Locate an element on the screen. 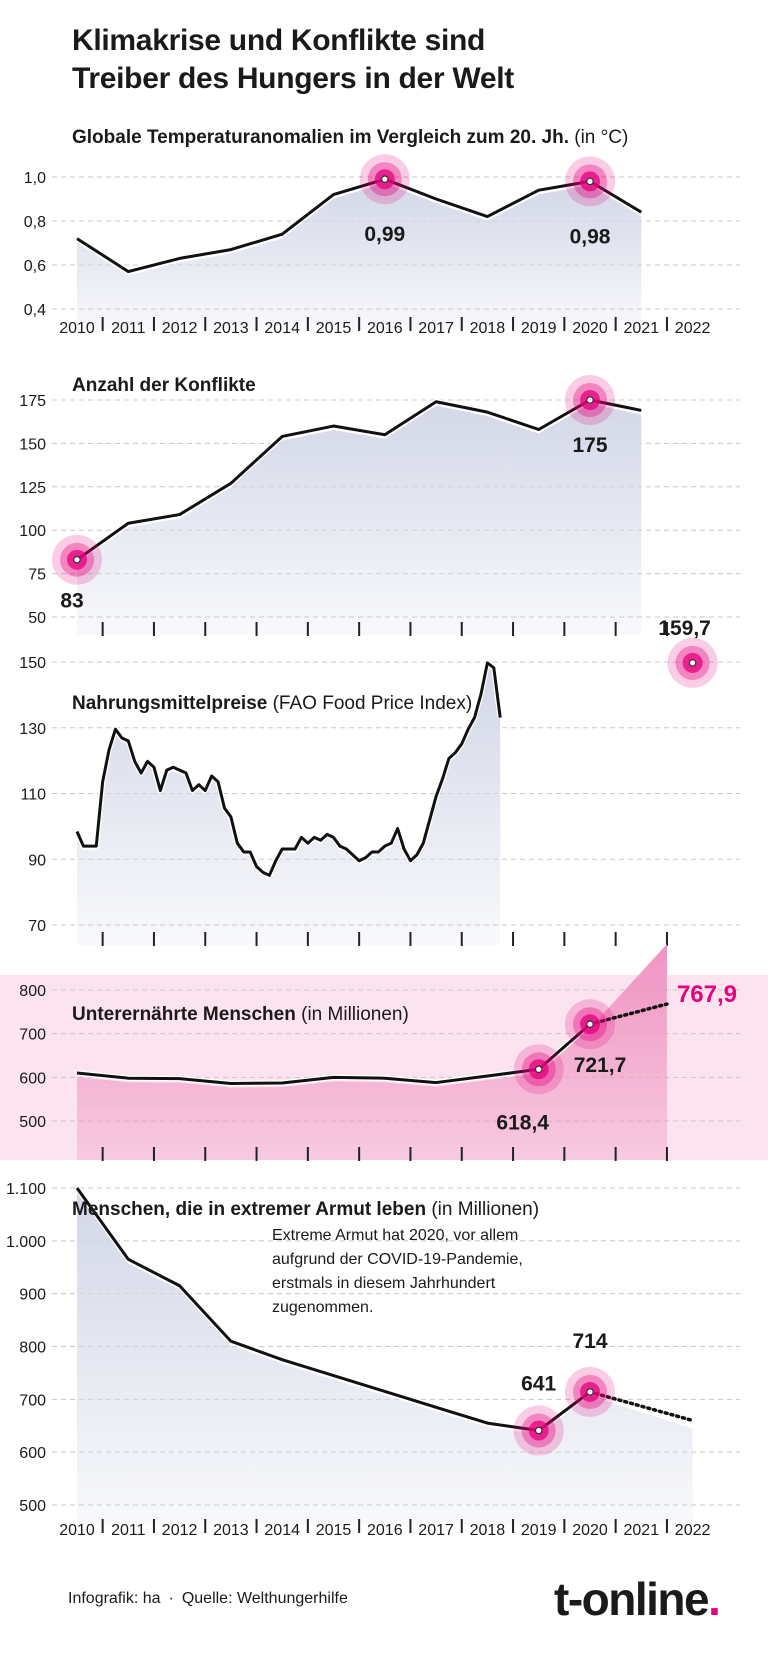  y-tick-label-700: 700 is located at coordinates (32, 1035).